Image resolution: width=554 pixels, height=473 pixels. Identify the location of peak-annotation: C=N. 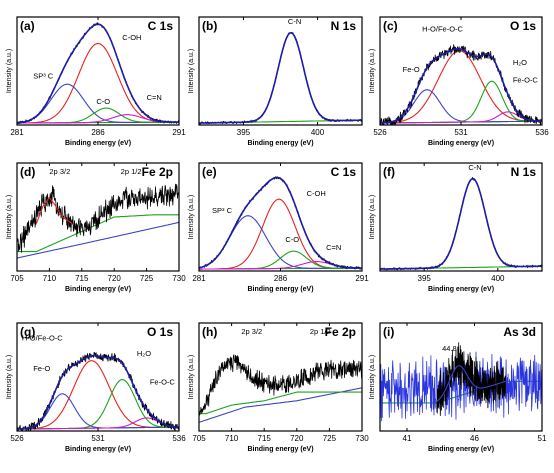
(154, 97).